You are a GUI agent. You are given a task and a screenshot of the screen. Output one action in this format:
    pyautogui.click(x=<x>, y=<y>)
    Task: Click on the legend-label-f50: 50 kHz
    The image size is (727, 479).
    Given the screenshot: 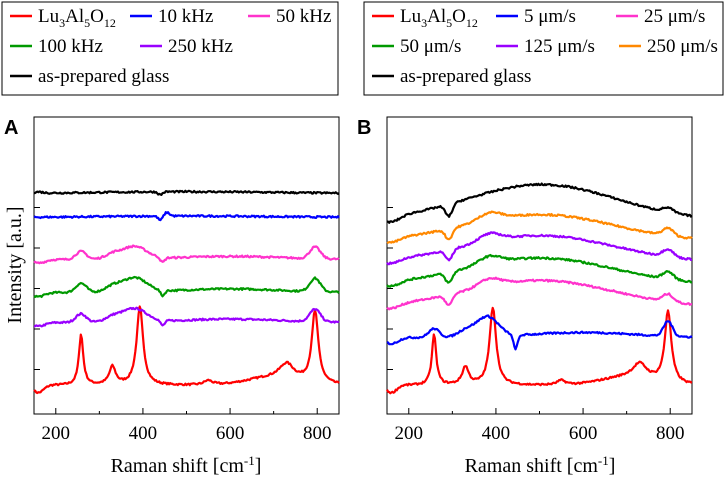 What is the action you would take?
    pyautogui.click(x=303, y=16)
    